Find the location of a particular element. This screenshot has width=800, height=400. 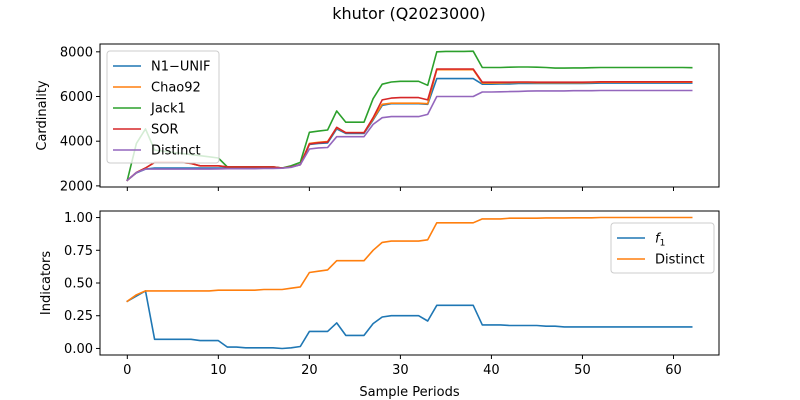

legend: N1−UNIF Chao92 Jack1 SOR Distinct is located at coordinates (163, 107).